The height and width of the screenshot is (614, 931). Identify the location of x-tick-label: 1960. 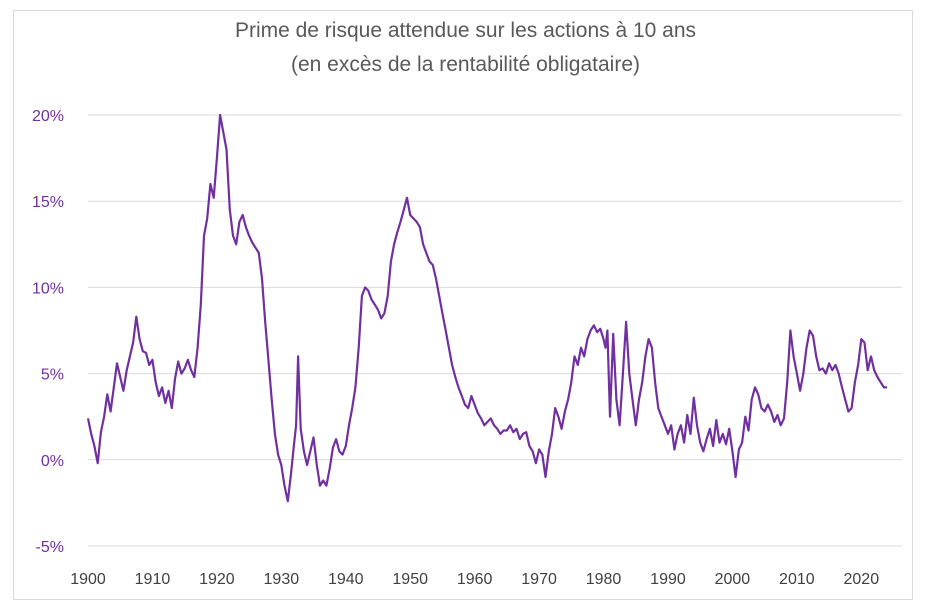
(475, 579).